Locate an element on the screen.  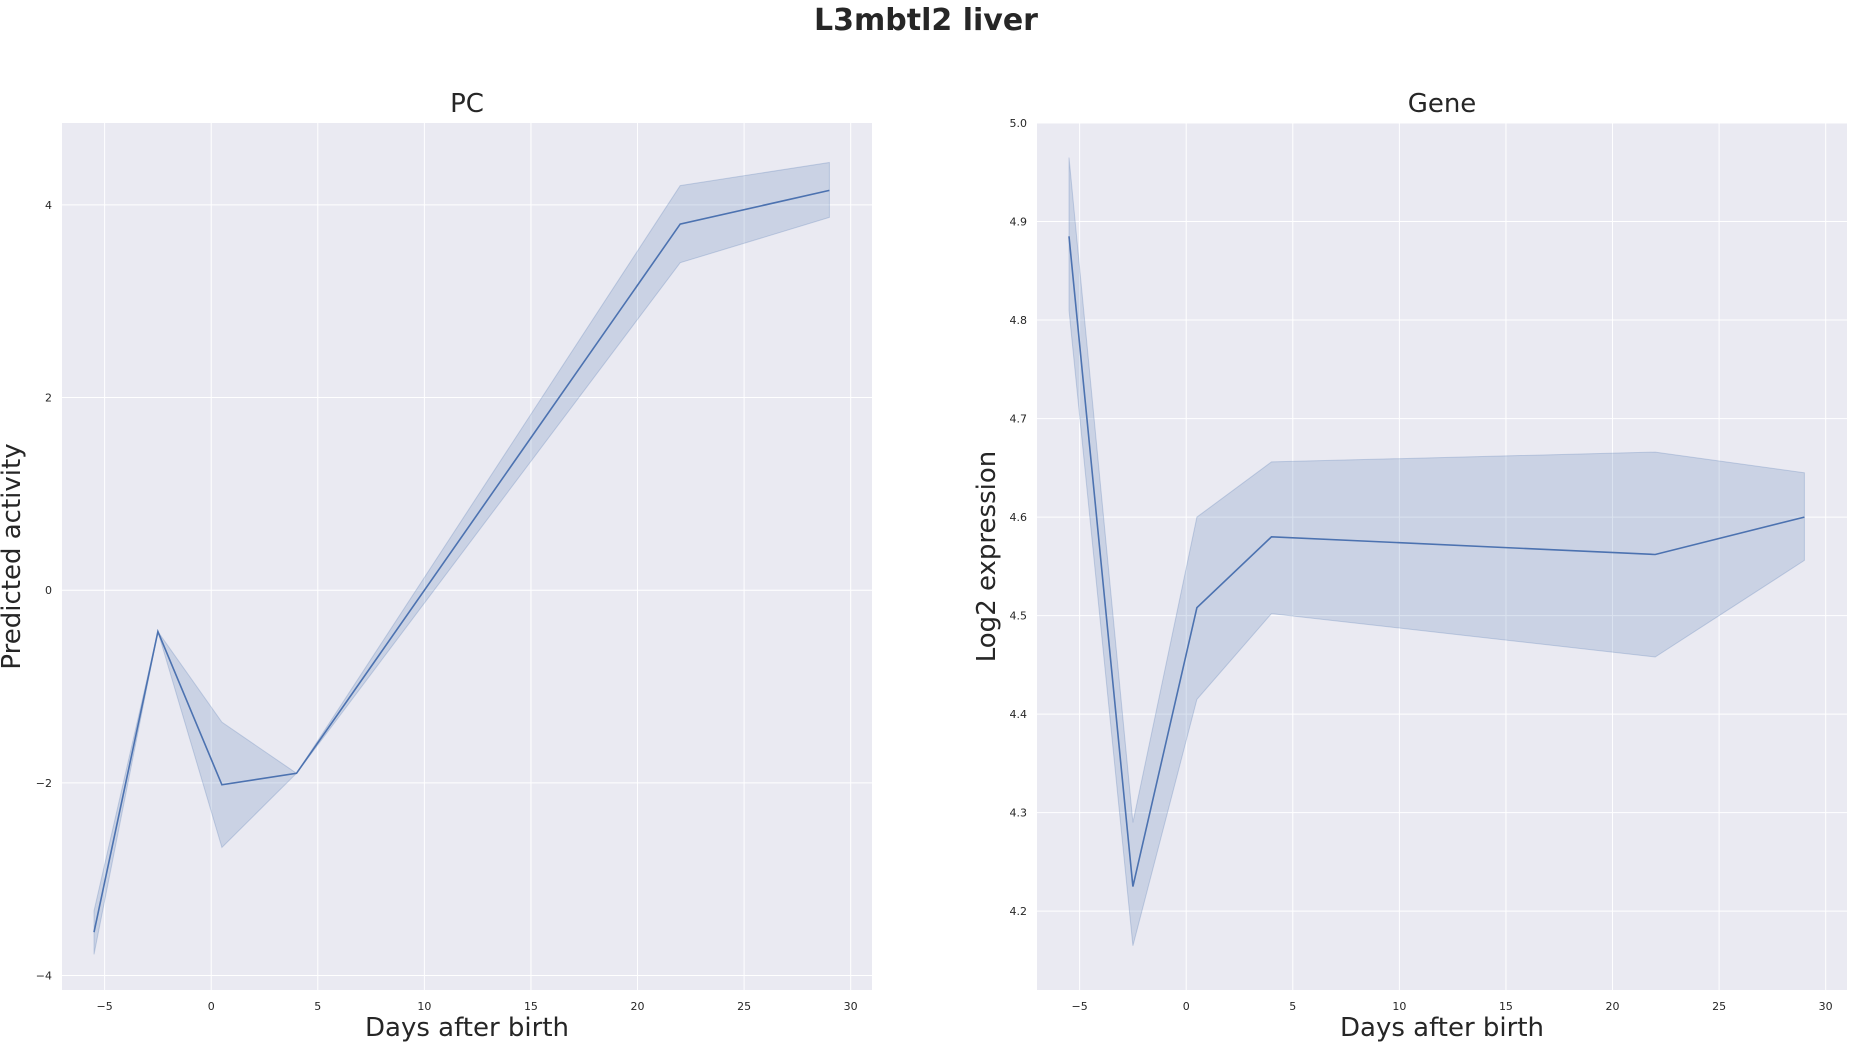
figure-title: L3mbtl2 liver is located at coordinates (926, 20).